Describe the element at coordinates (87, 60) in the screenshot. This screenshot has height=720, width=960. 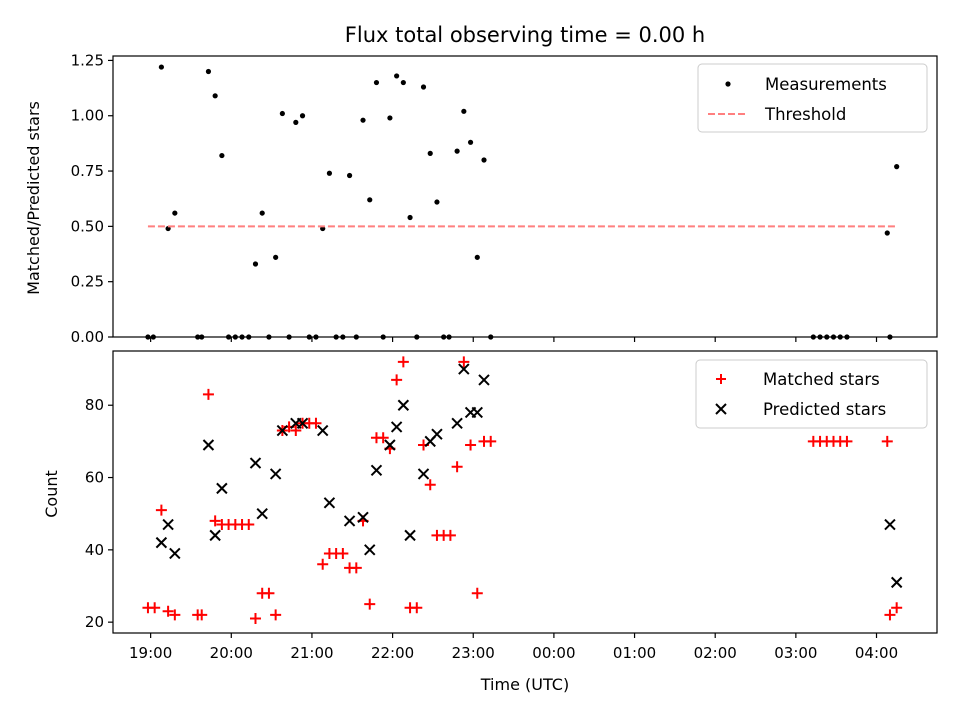
I see `top-y-tick-label: 1.25` at that location.